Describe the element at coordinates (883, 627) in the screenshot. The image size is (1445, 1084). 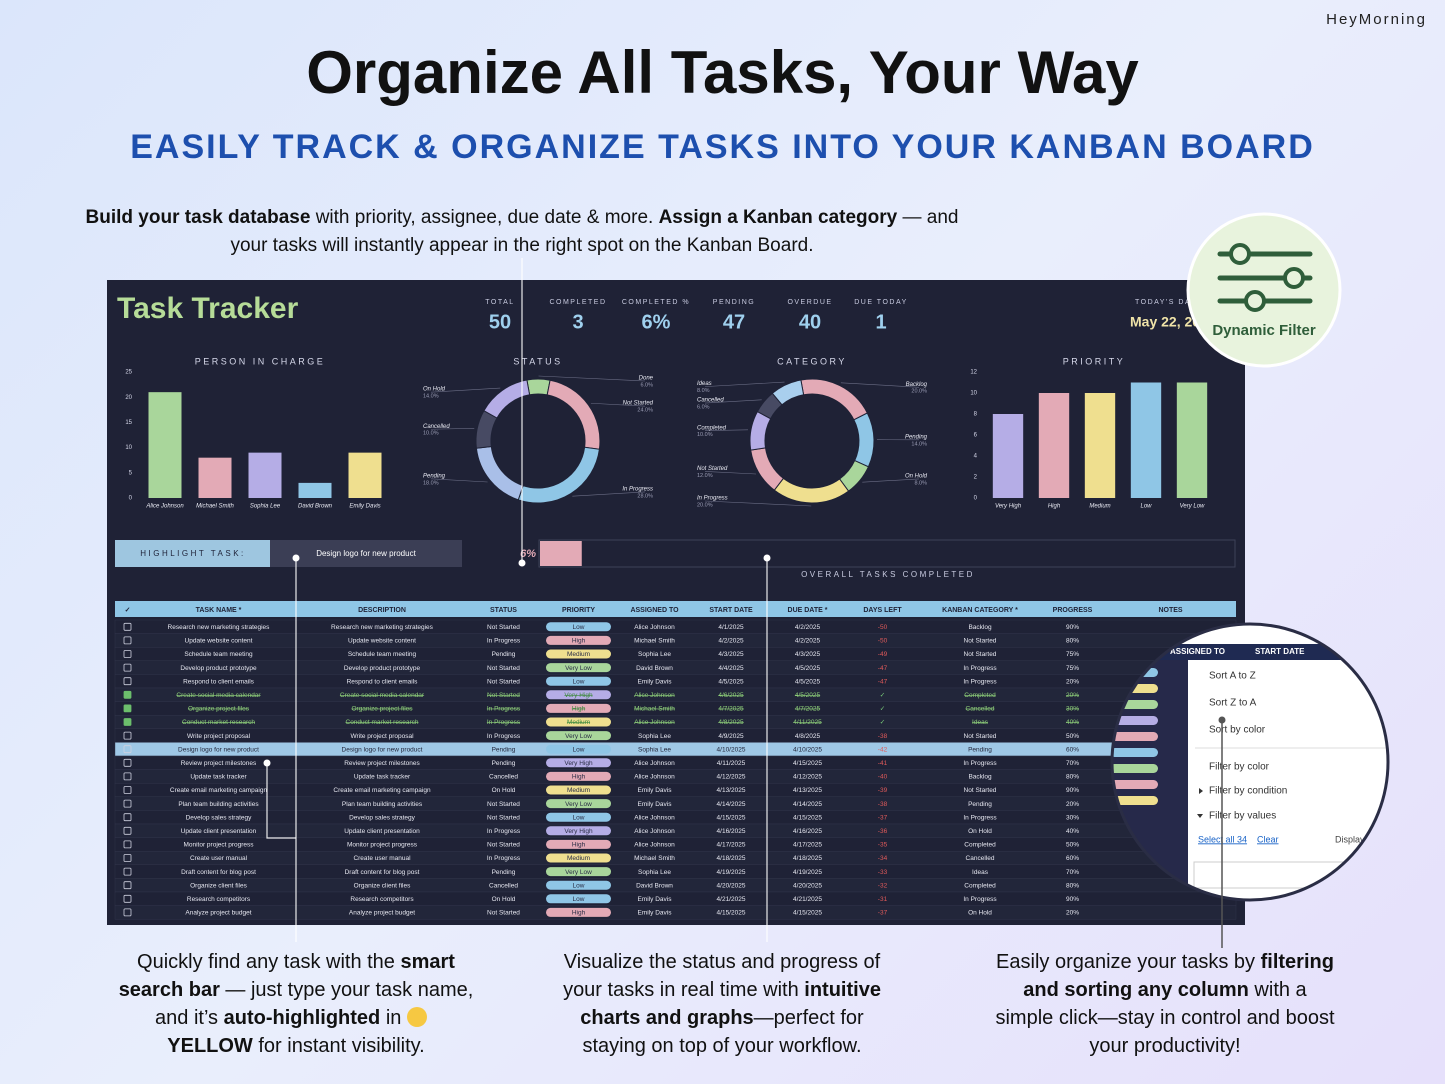
I see `cell-text: -50` at that location.